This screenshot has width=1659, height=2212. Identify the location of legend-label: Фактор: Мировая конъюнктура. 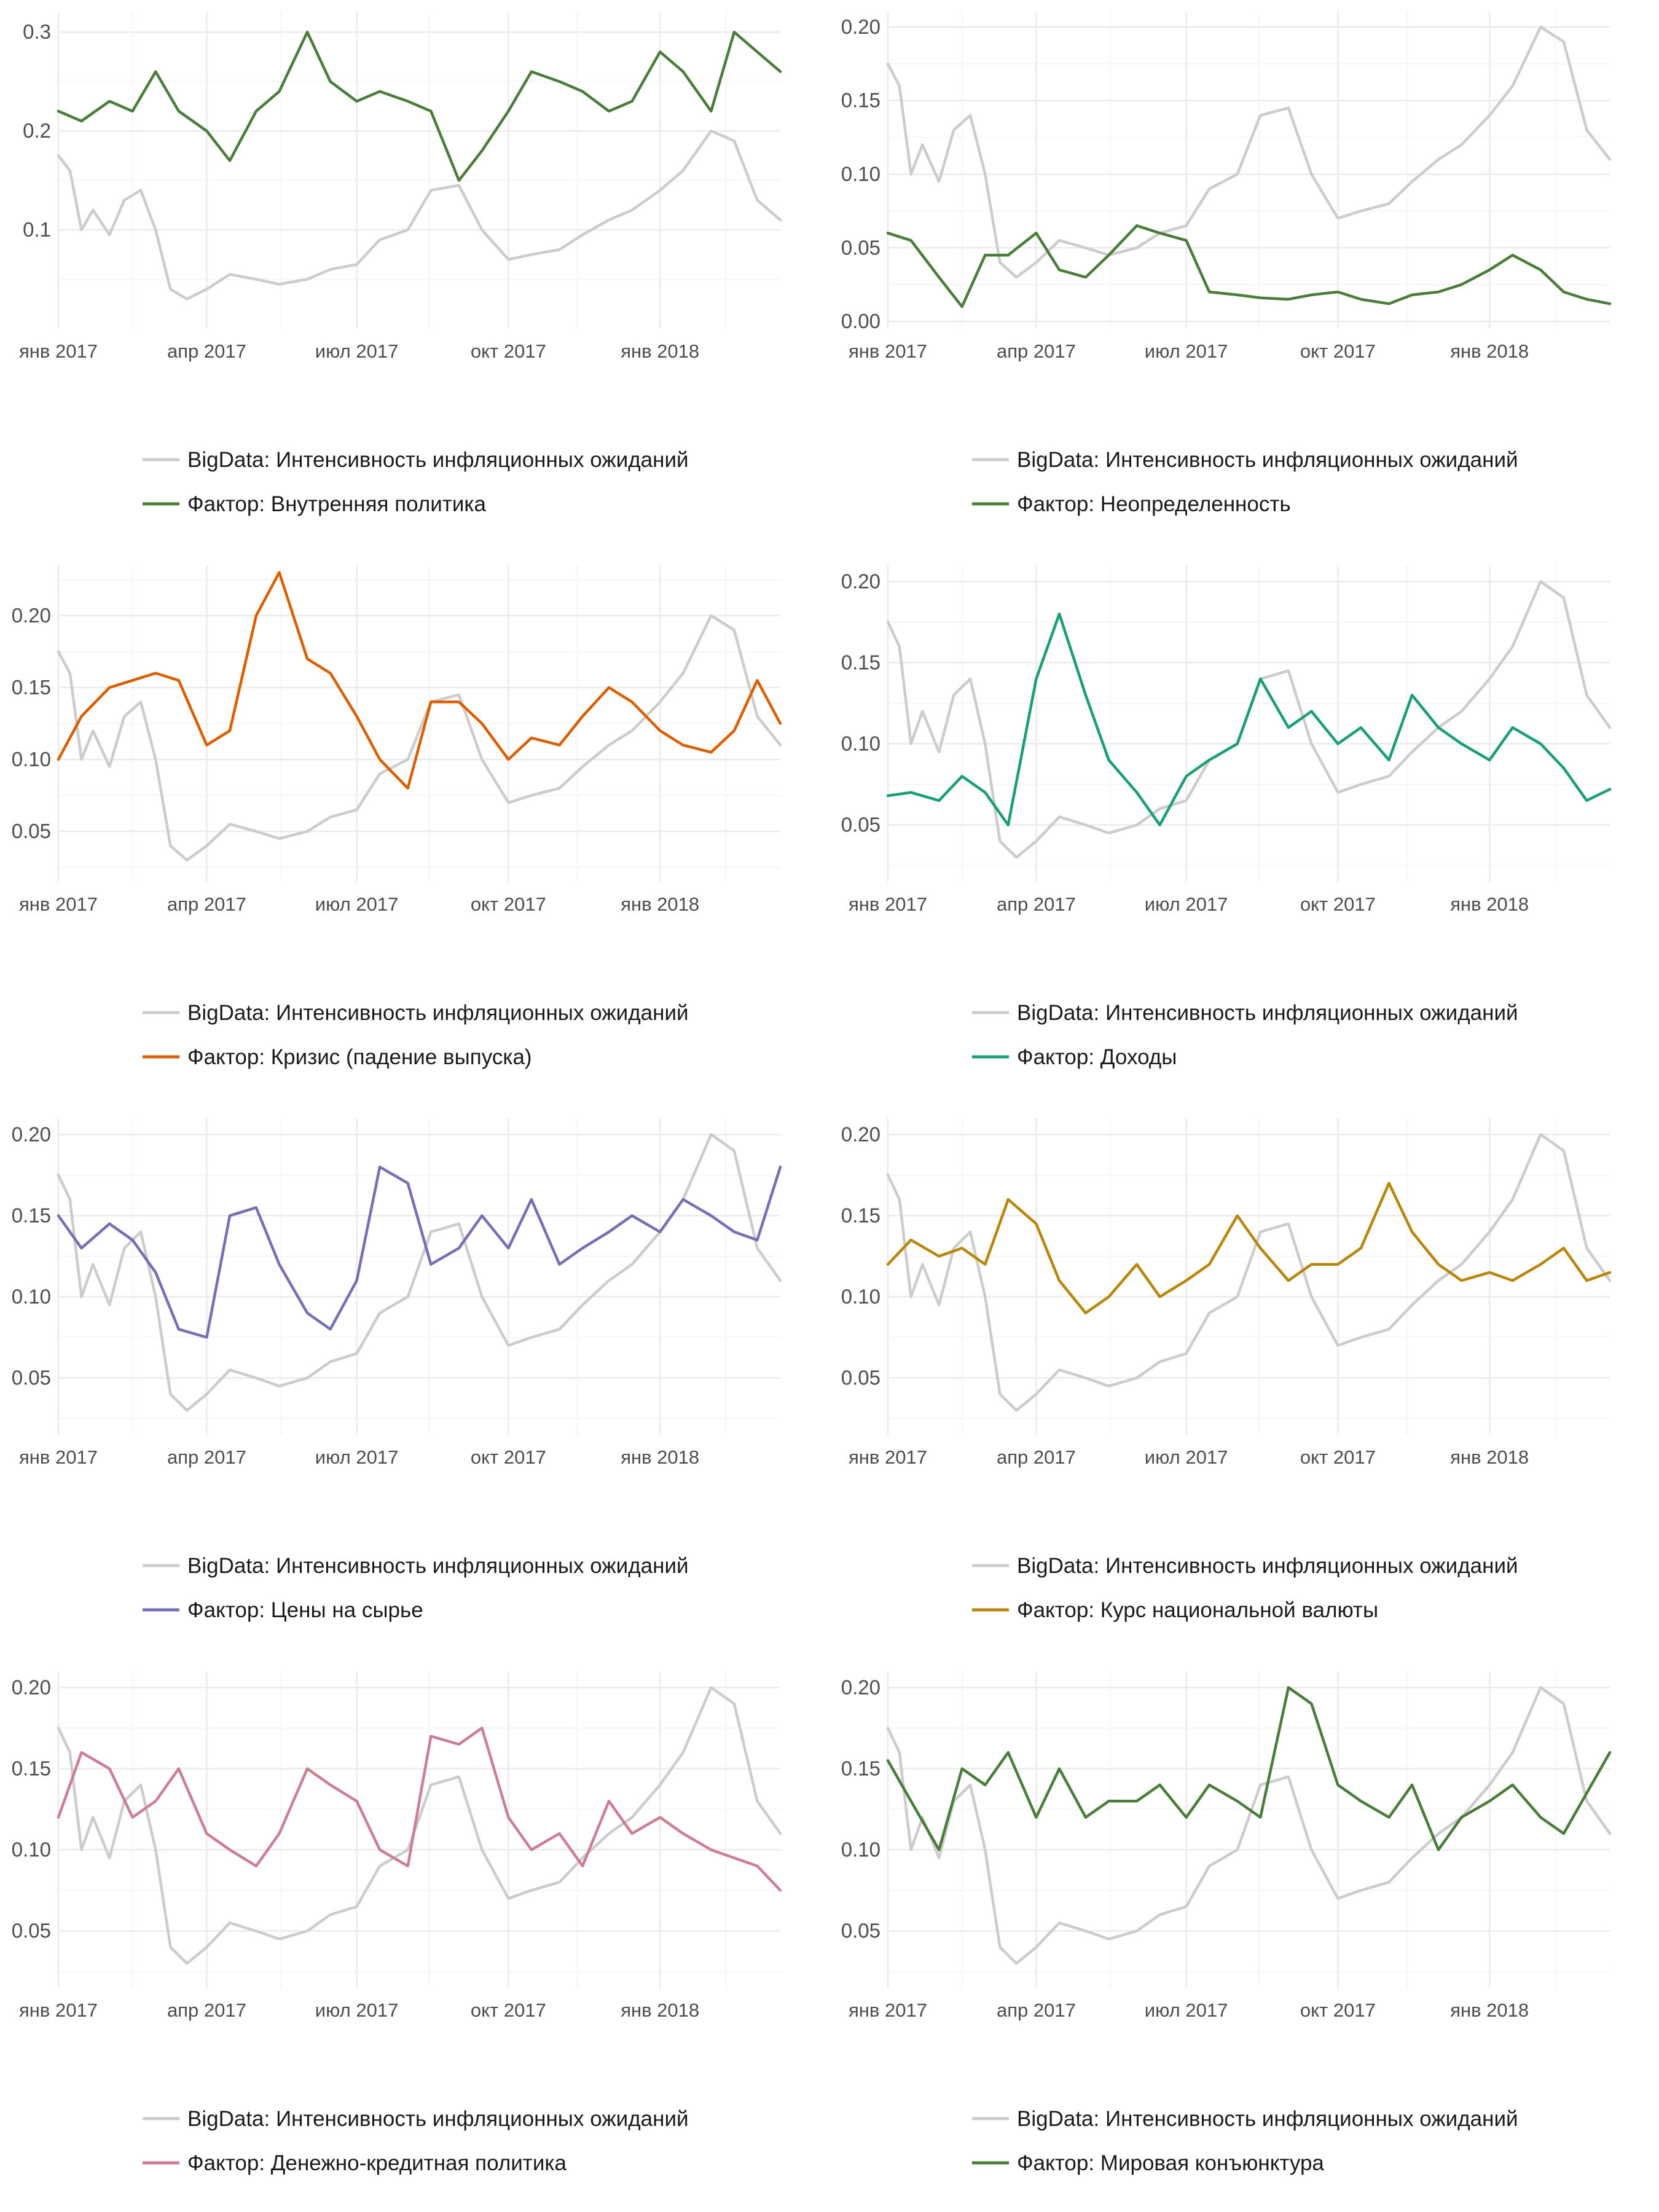
(1170, 2163).